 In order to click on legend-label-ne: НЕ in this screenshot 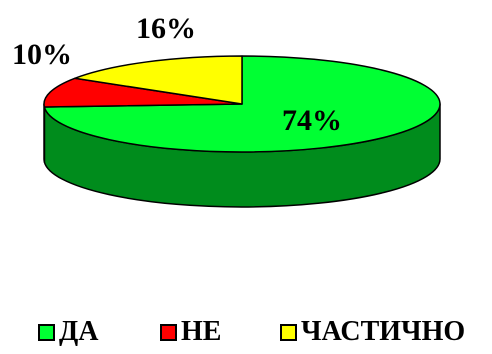, I will do `click(201, 331)`.